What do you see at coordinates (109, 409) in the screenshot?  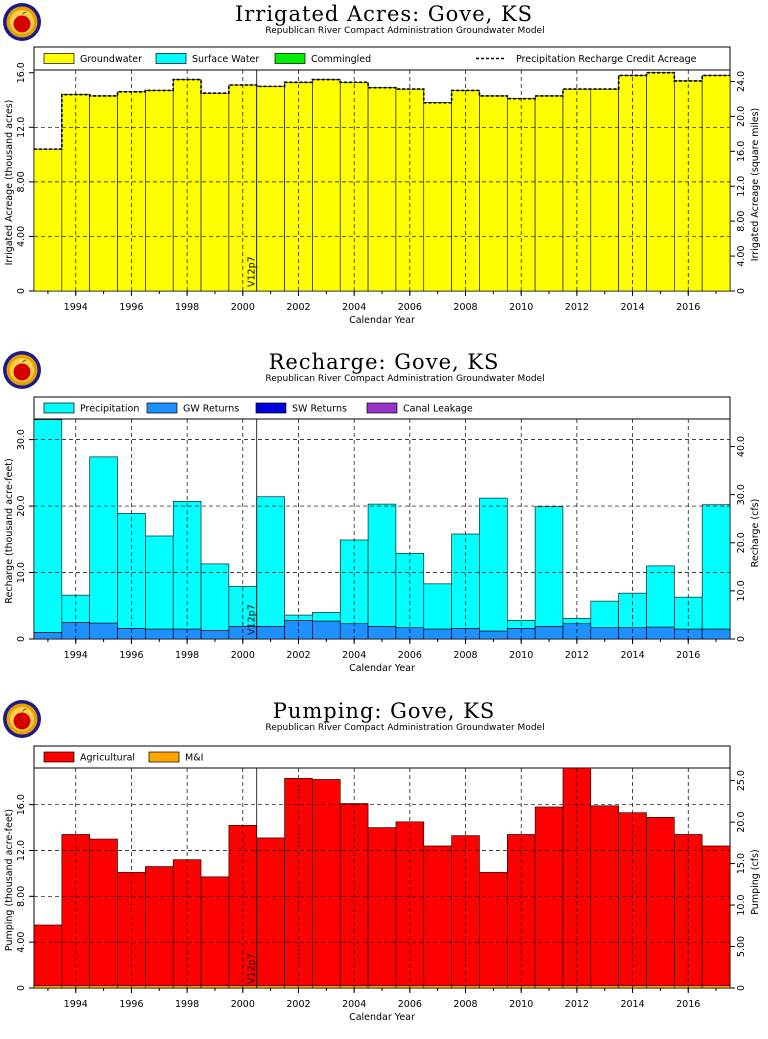 I see `legend-label-precipitation: Precipitation` at bounding box center [109, 409].